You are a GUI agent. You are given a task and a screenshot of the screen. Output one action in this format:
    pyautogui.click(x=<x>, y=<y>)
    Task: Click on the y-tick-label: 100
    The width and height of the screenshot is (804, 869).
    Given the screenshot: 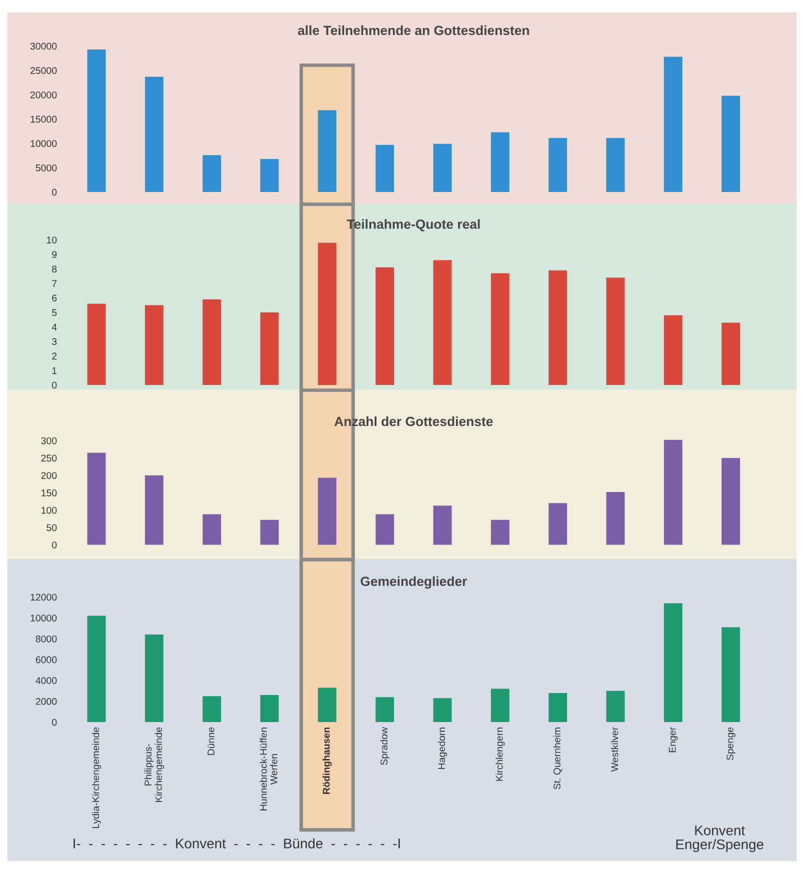 What is the action you would take?
    pyautogui.click(x=49, y=510)
    